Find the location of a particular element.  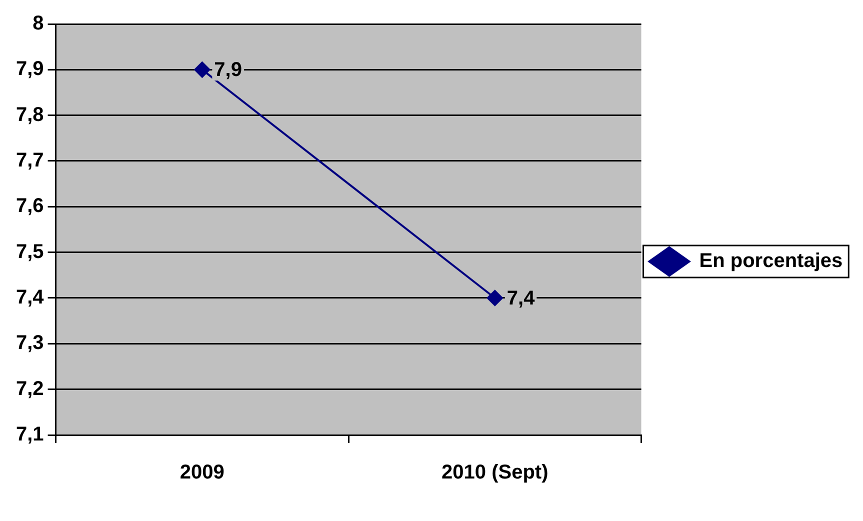

y-tick-label: 8 is located at coordinates (38, 23).